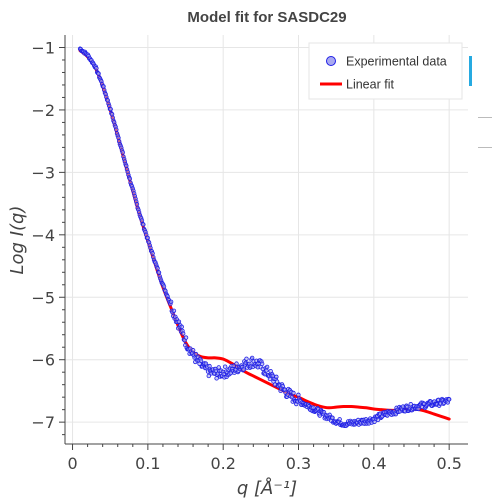  I want to click on x-tick-label: 0.1, so click(147, 463).